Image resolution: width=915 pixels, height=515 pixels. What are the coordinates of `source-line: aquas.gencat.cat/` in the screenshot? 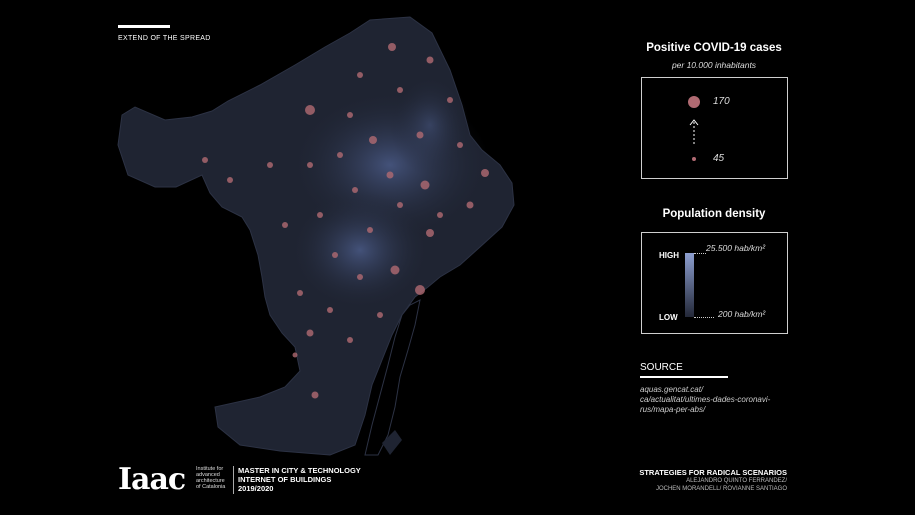 It's located at (672, 389).